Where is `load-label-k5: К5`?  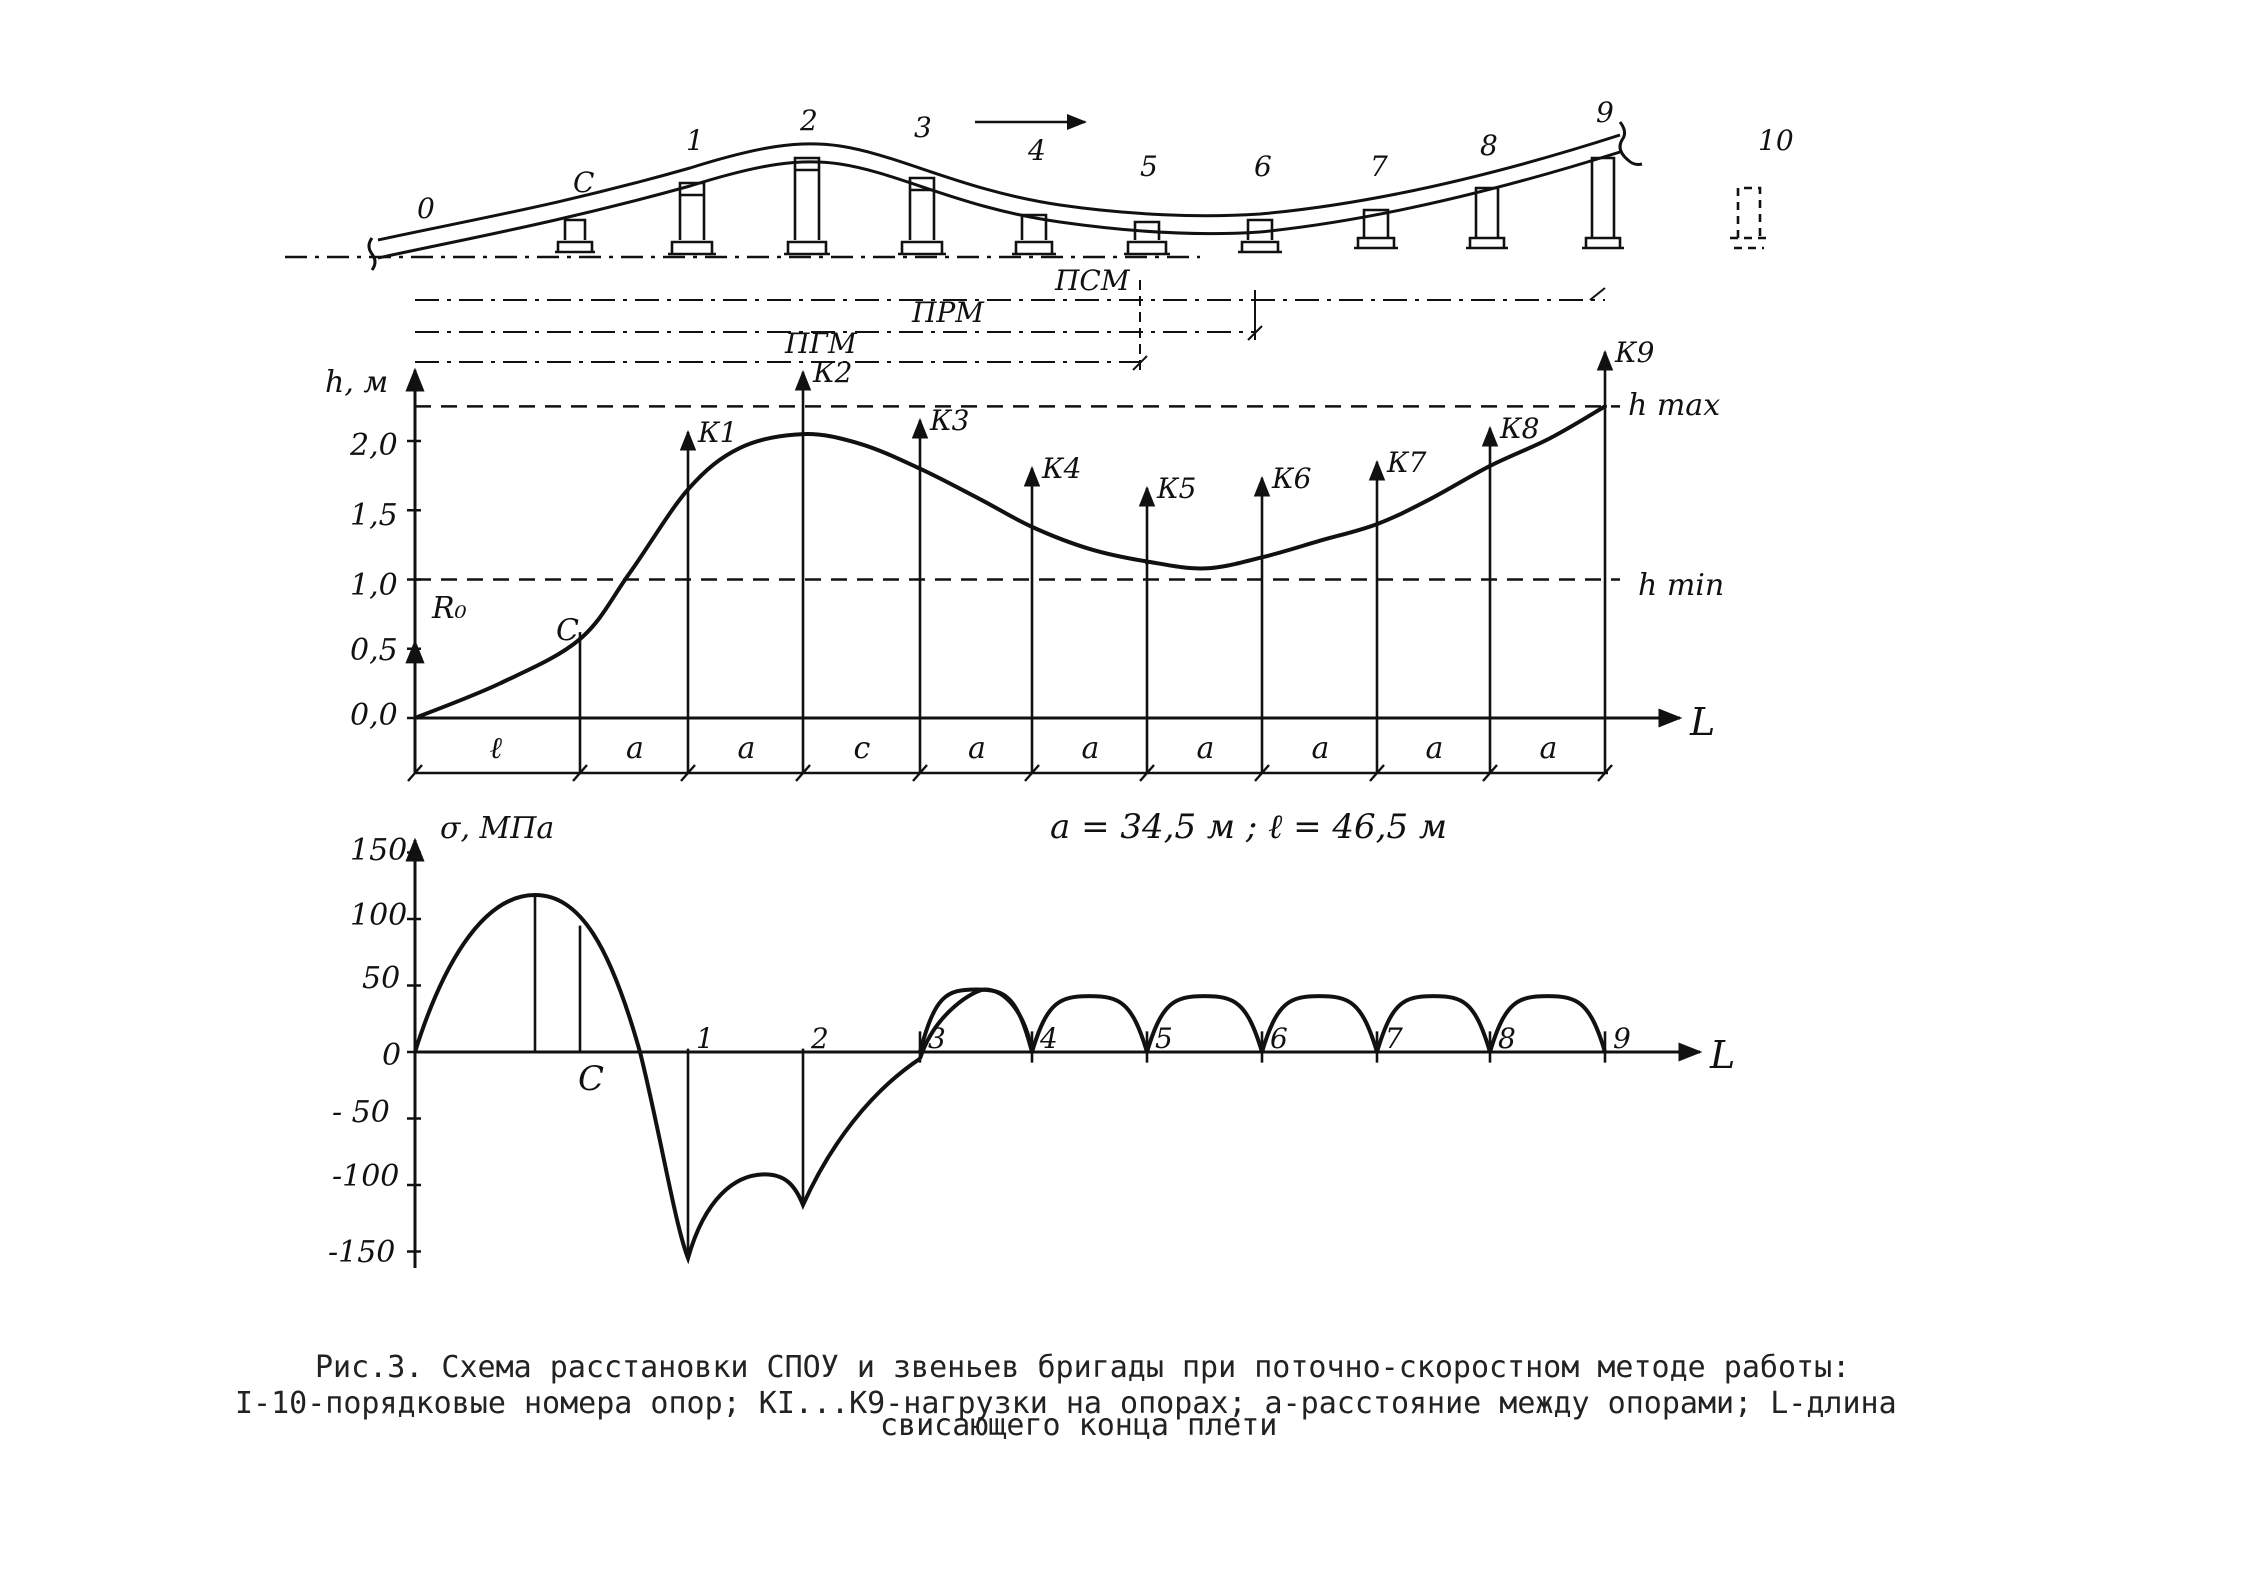
load-label-k5: К5 is located at coordinates (1176, 488).